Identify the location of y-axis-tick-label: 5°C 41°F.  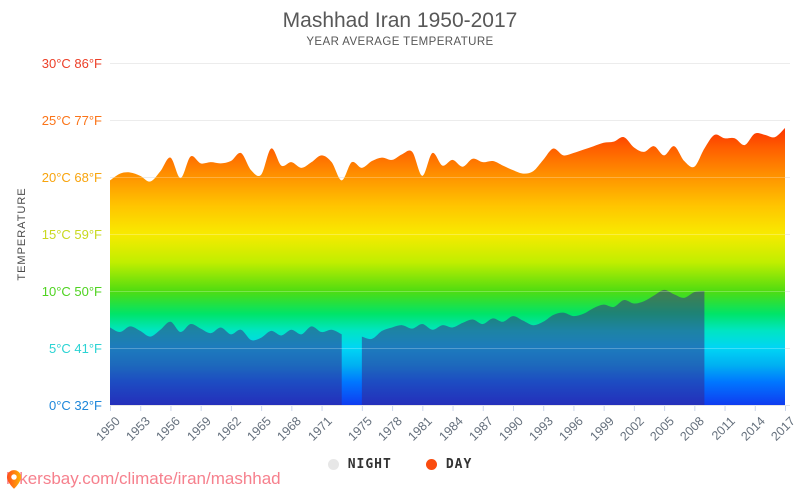
(75, 348).